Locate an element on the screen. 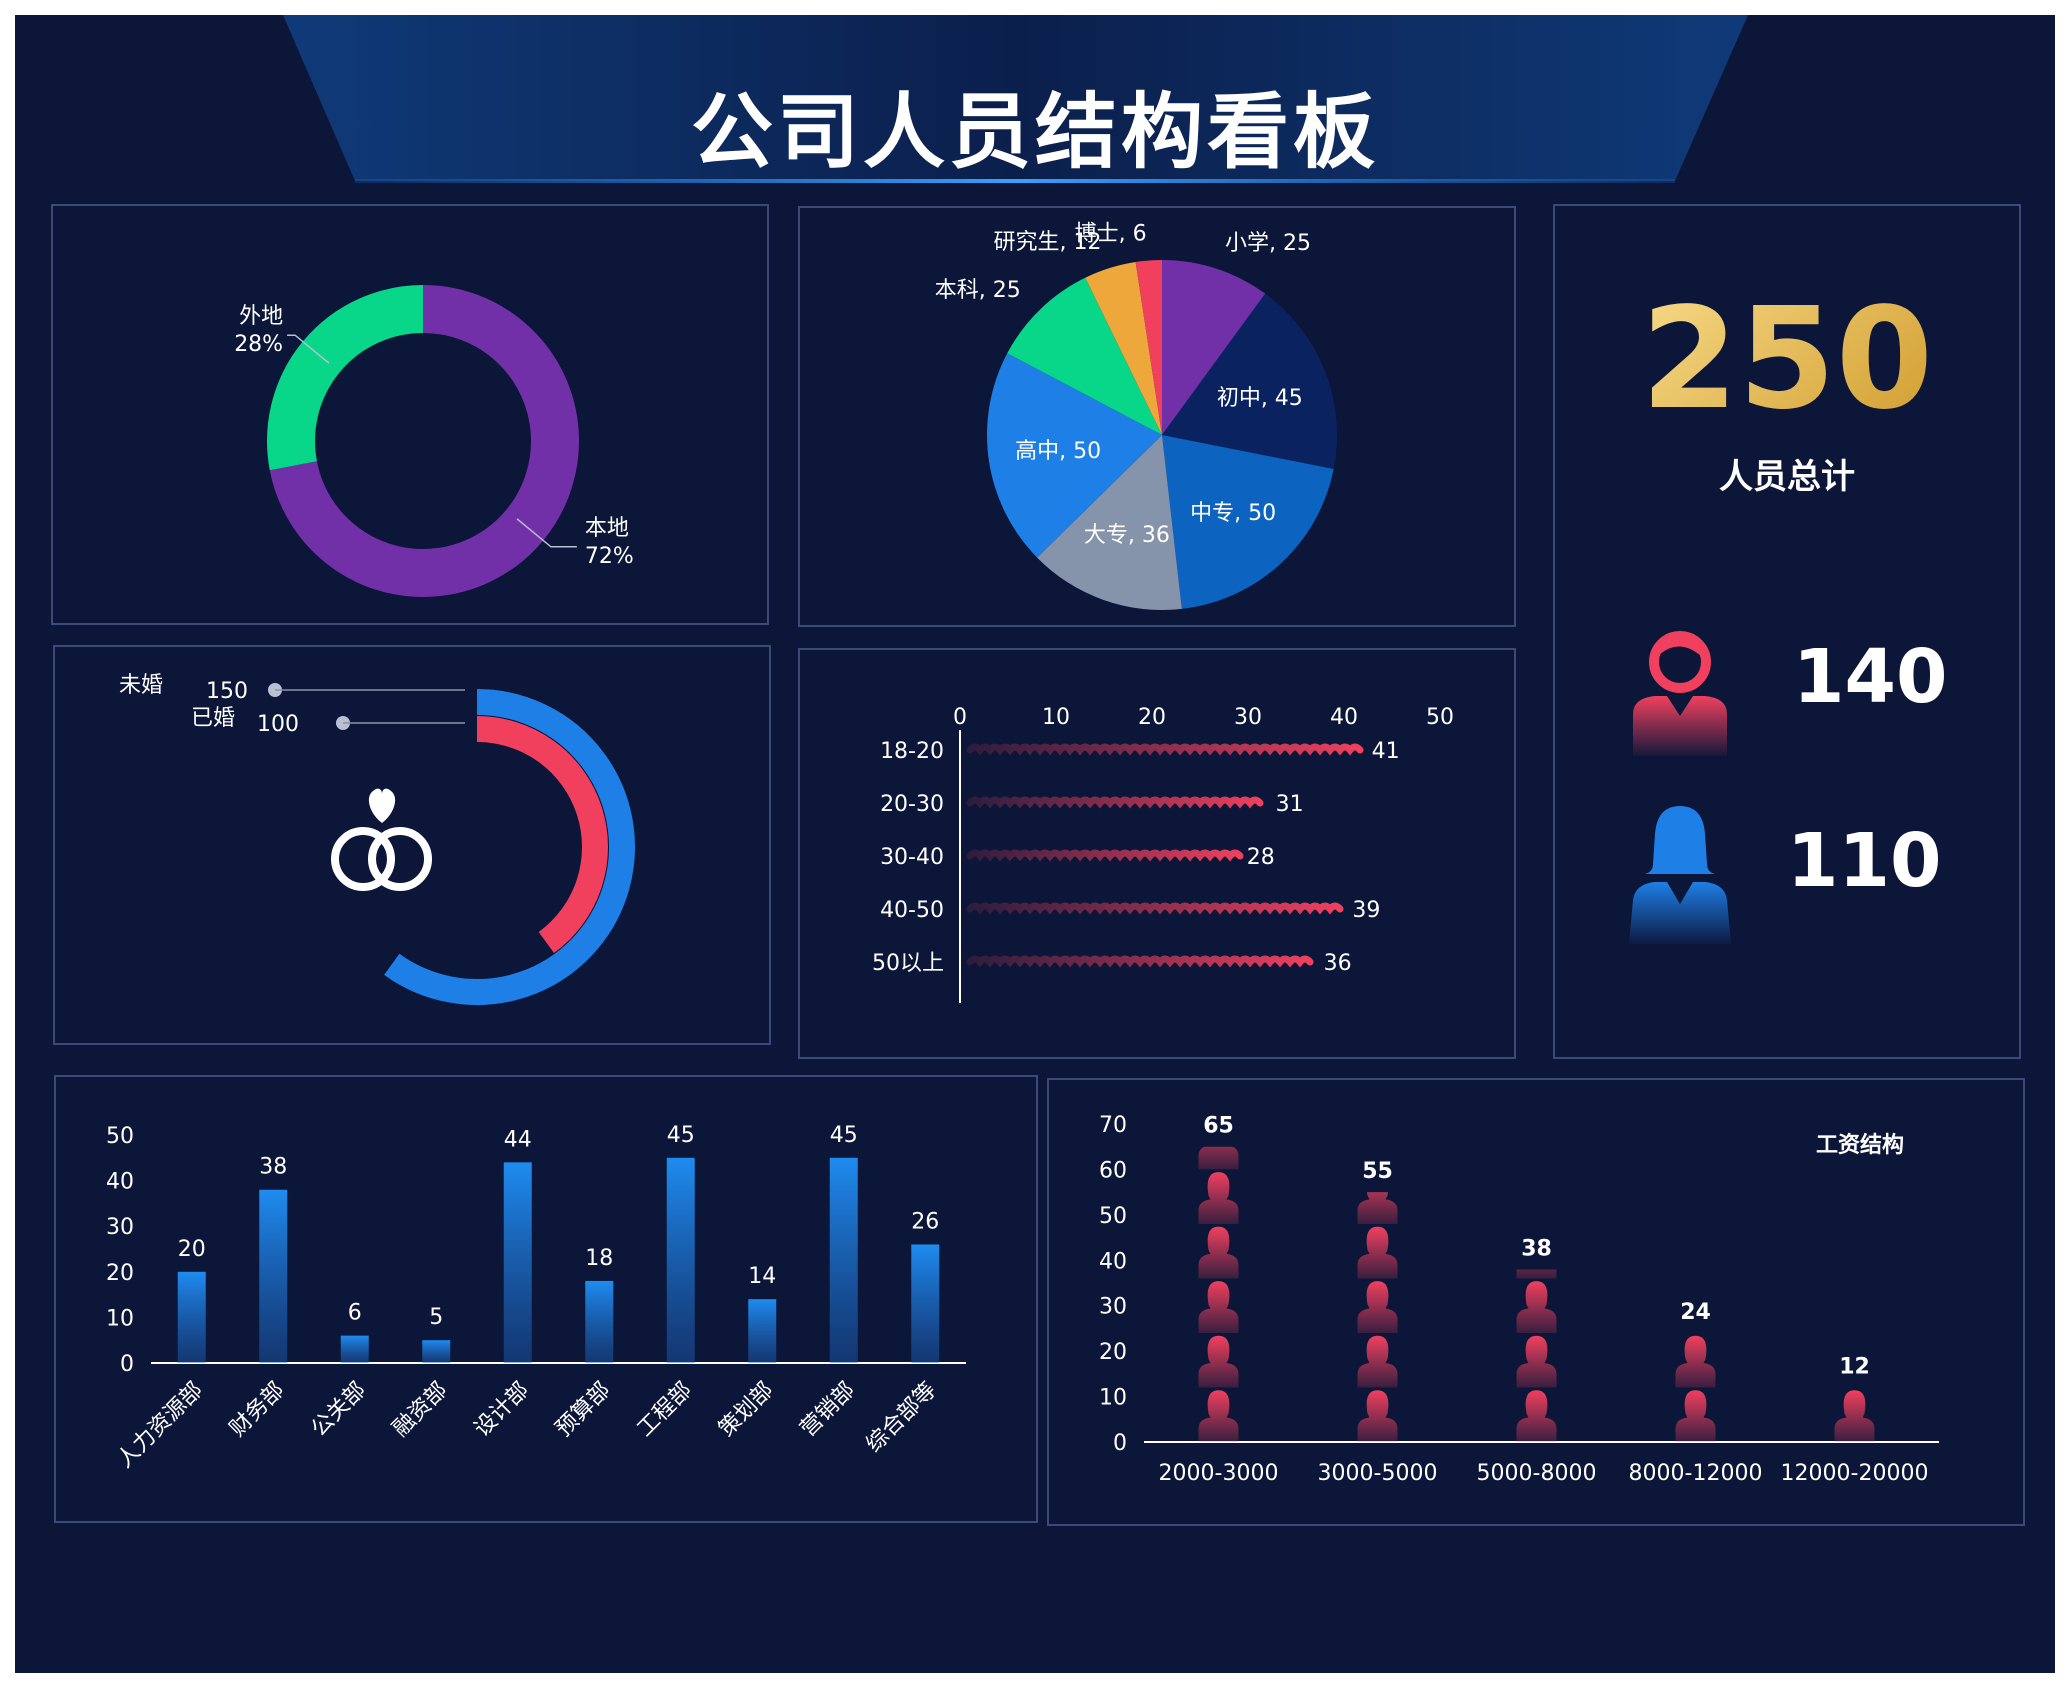  salary-category-1: 3000-5000 is located at coordinates (1378, 1473).